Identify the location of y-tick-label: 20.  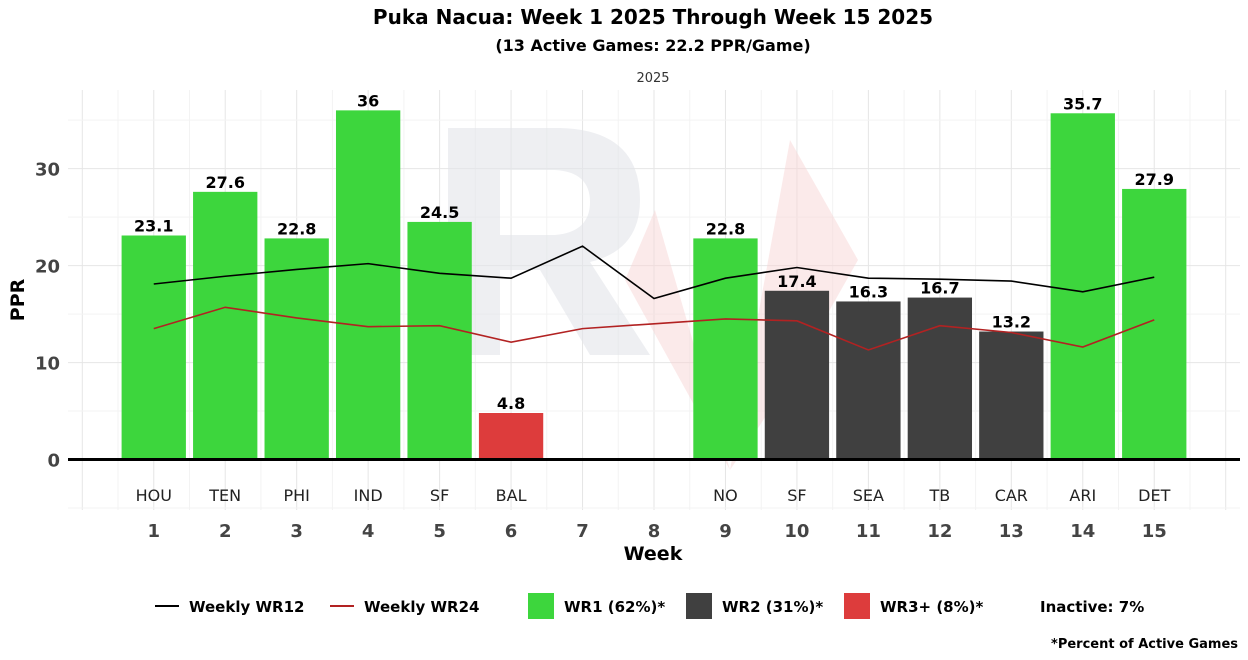
(47, 267).